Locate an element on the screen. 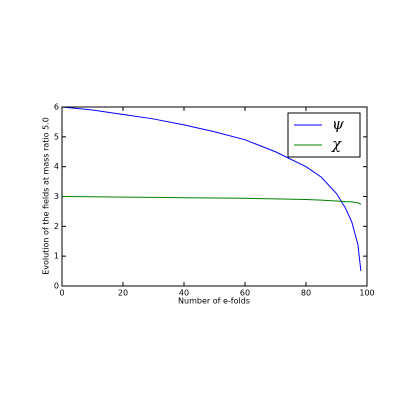 The image size is (415, 411). x-axis-label: Number of e-folds is located at coordinates (214, 301).